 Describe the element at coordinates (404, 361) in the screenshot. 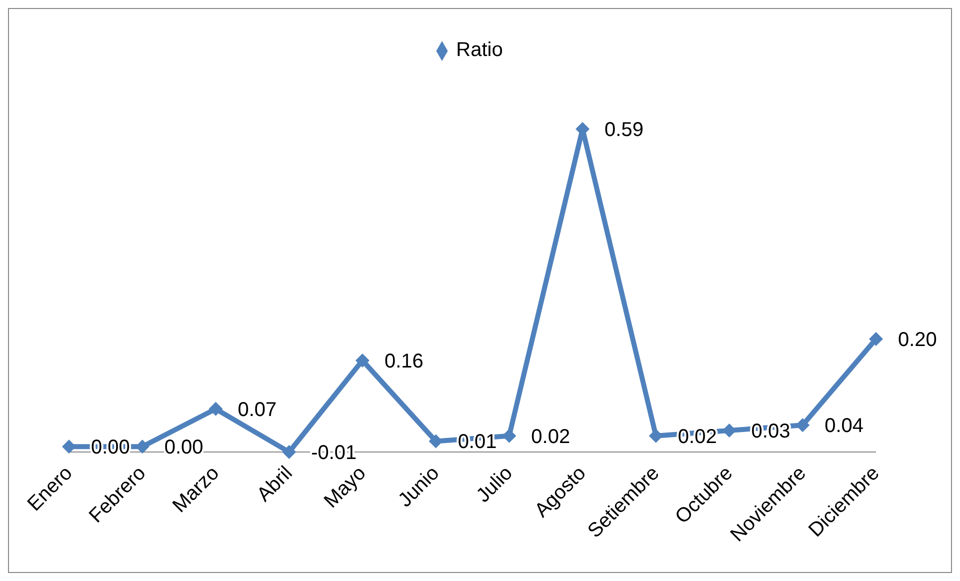

I see `data-label: 0.16` at that location.